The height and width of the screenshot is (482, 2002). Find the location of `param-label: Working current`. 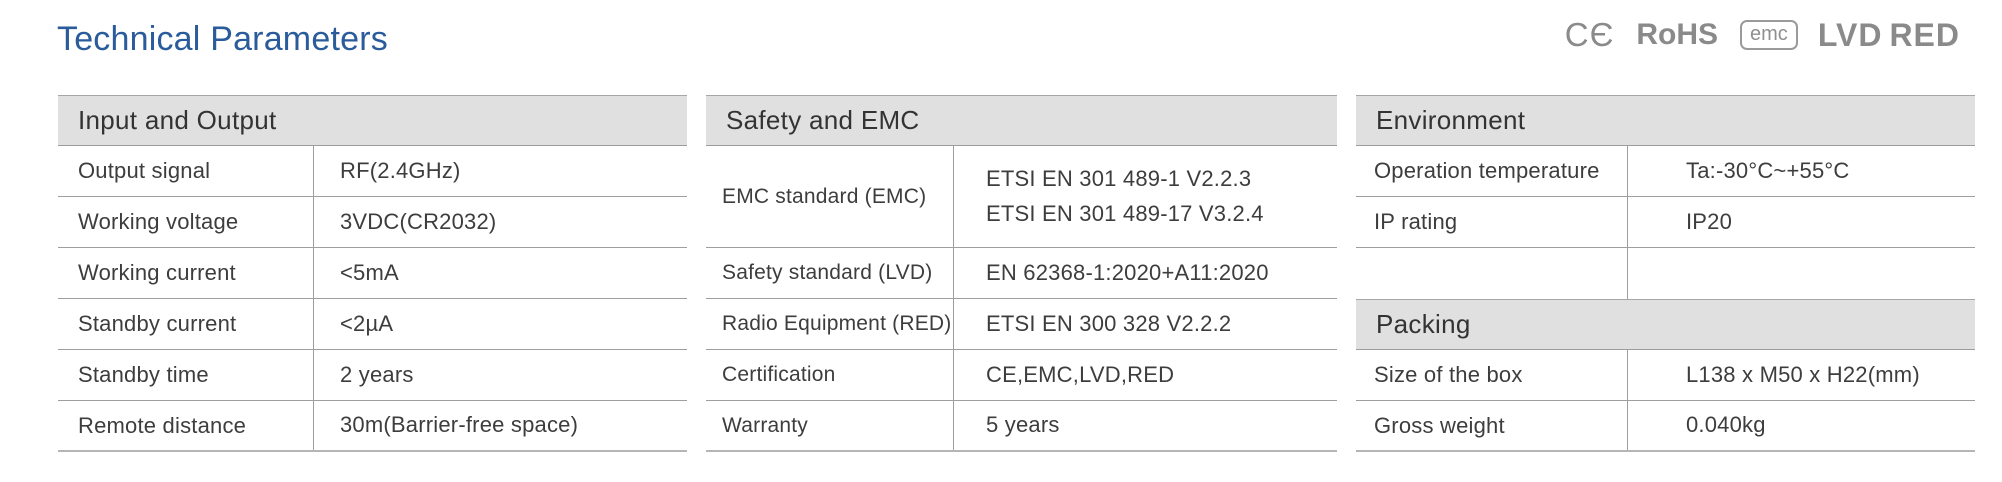

param-label: Working current is located at coordinates (157, 272).